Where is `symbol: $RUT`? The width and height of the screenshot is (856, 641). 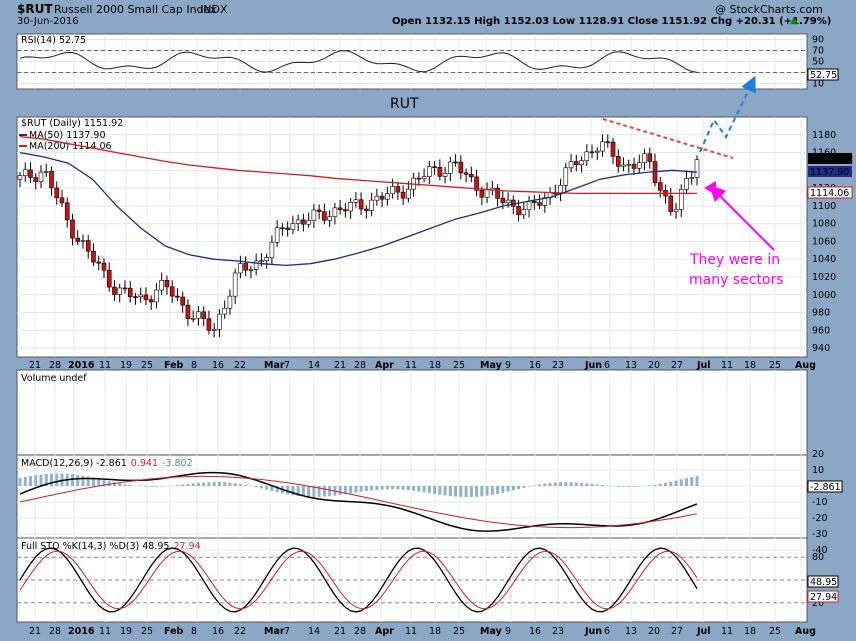
symbol: $RUT is located at coordinates (35, 9).